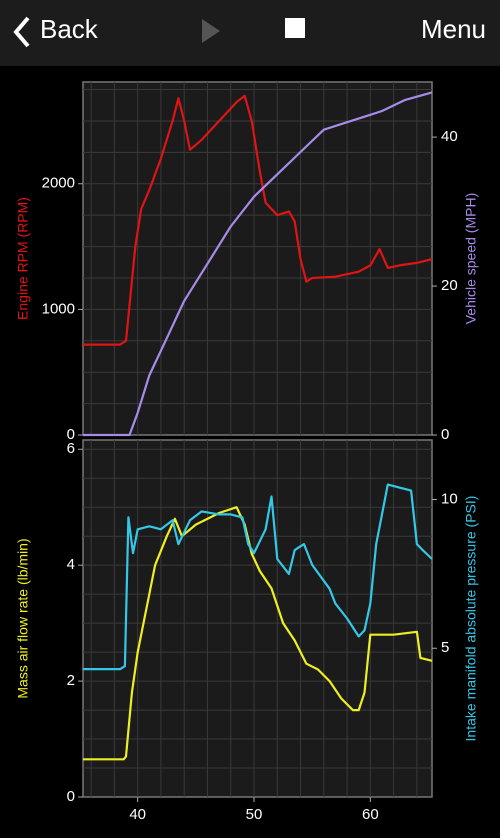  What do you see at coordinates (23, 618) in the screenshot?
I see `y-axis-label: Mass air flow rate (lb/min)` at bounding box center [23, 618].